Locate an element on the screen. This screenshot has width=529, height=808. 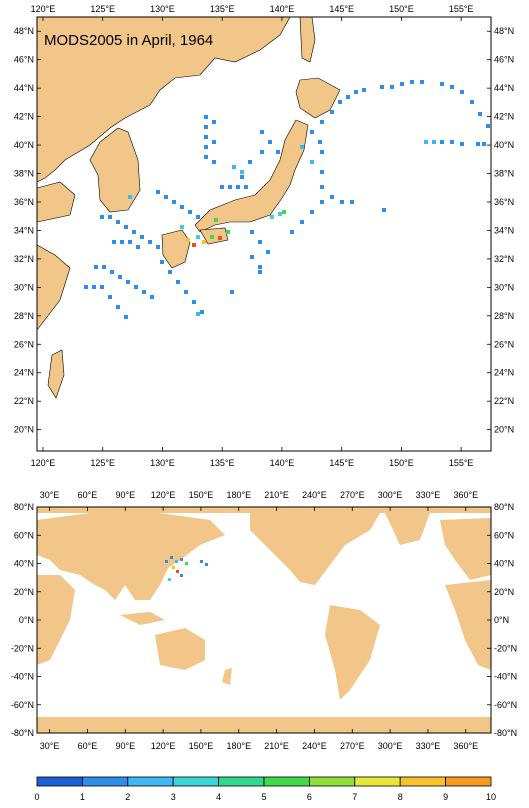
bottom-map-lat-labels-right: 80°N 60°N 40°N 20°N 0°N -20°N -40°N -60°N -80°N is located at coordinates (502, 620).